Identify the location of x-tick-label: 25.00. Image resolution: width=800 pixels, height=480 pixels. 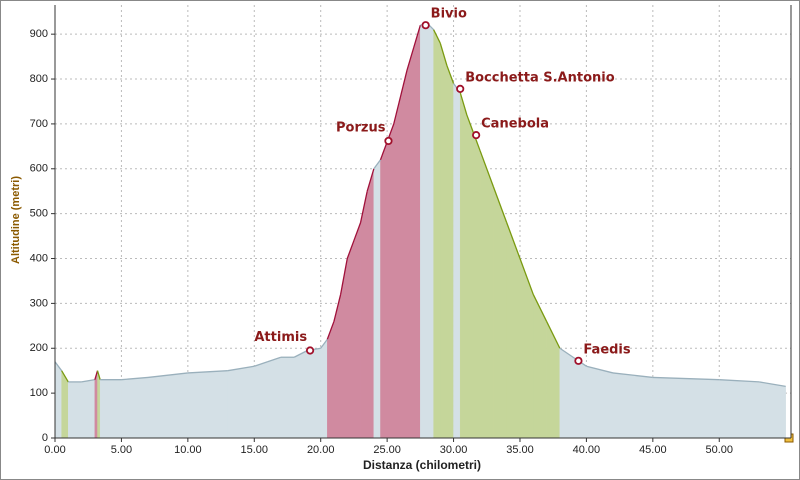
(387, 450).